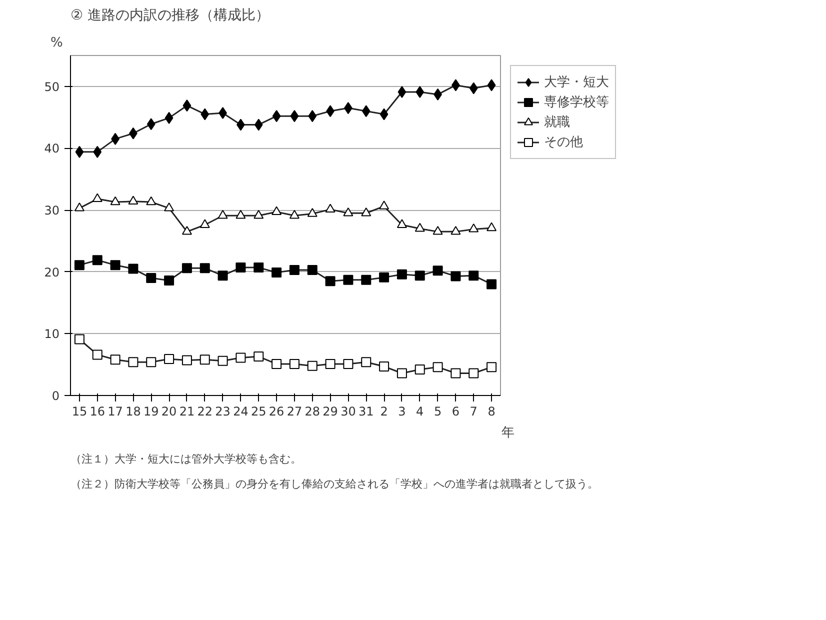 This screenshot has width=826, height=620. Describe the element at coordinates (240, 411) in the screenshot. I see `x-tick-label: 24` at that location.